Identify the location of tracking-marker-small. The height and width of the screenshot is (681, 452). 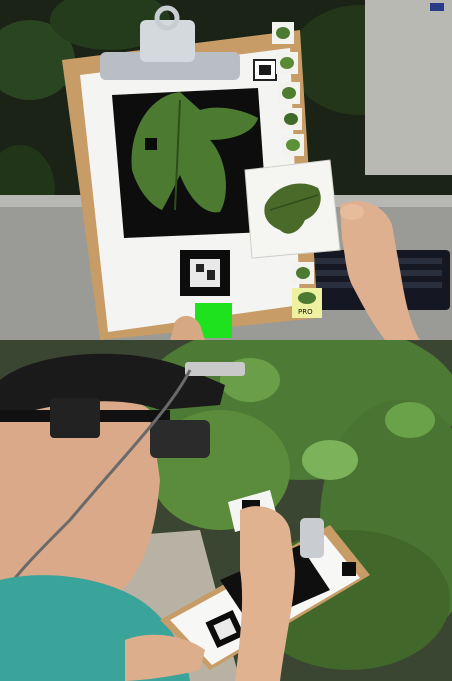
(205, 273).